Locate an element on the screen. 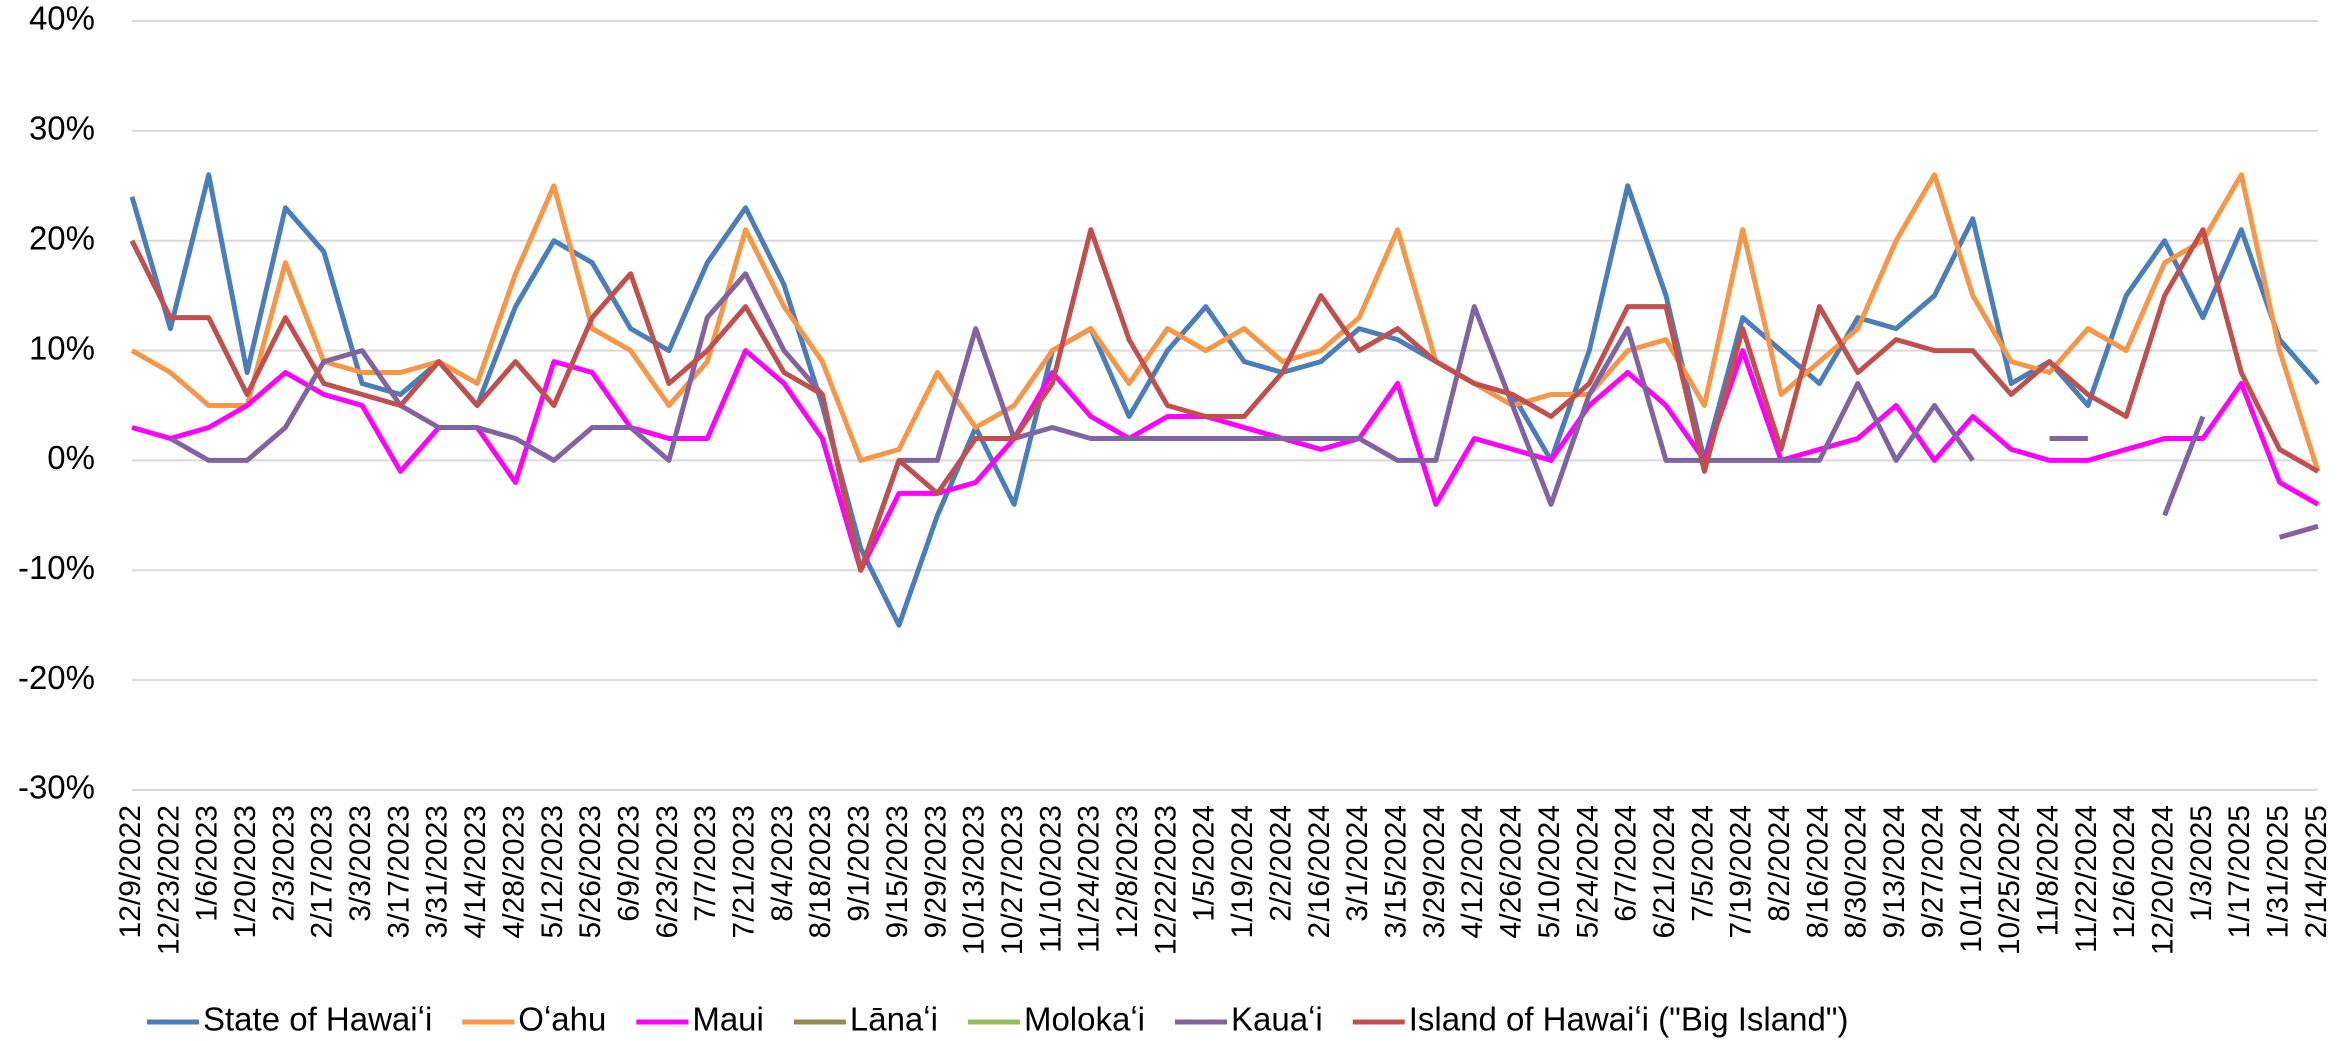  x-tick-label: 7/19/2024 is located at coordinates (1741, 871).